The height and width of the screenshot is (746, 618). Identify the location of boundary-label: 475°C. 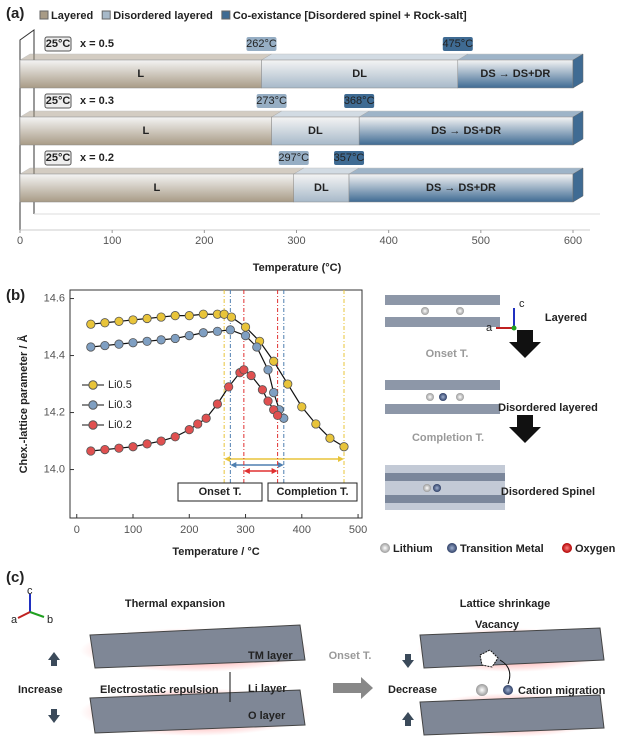
(457, 44).